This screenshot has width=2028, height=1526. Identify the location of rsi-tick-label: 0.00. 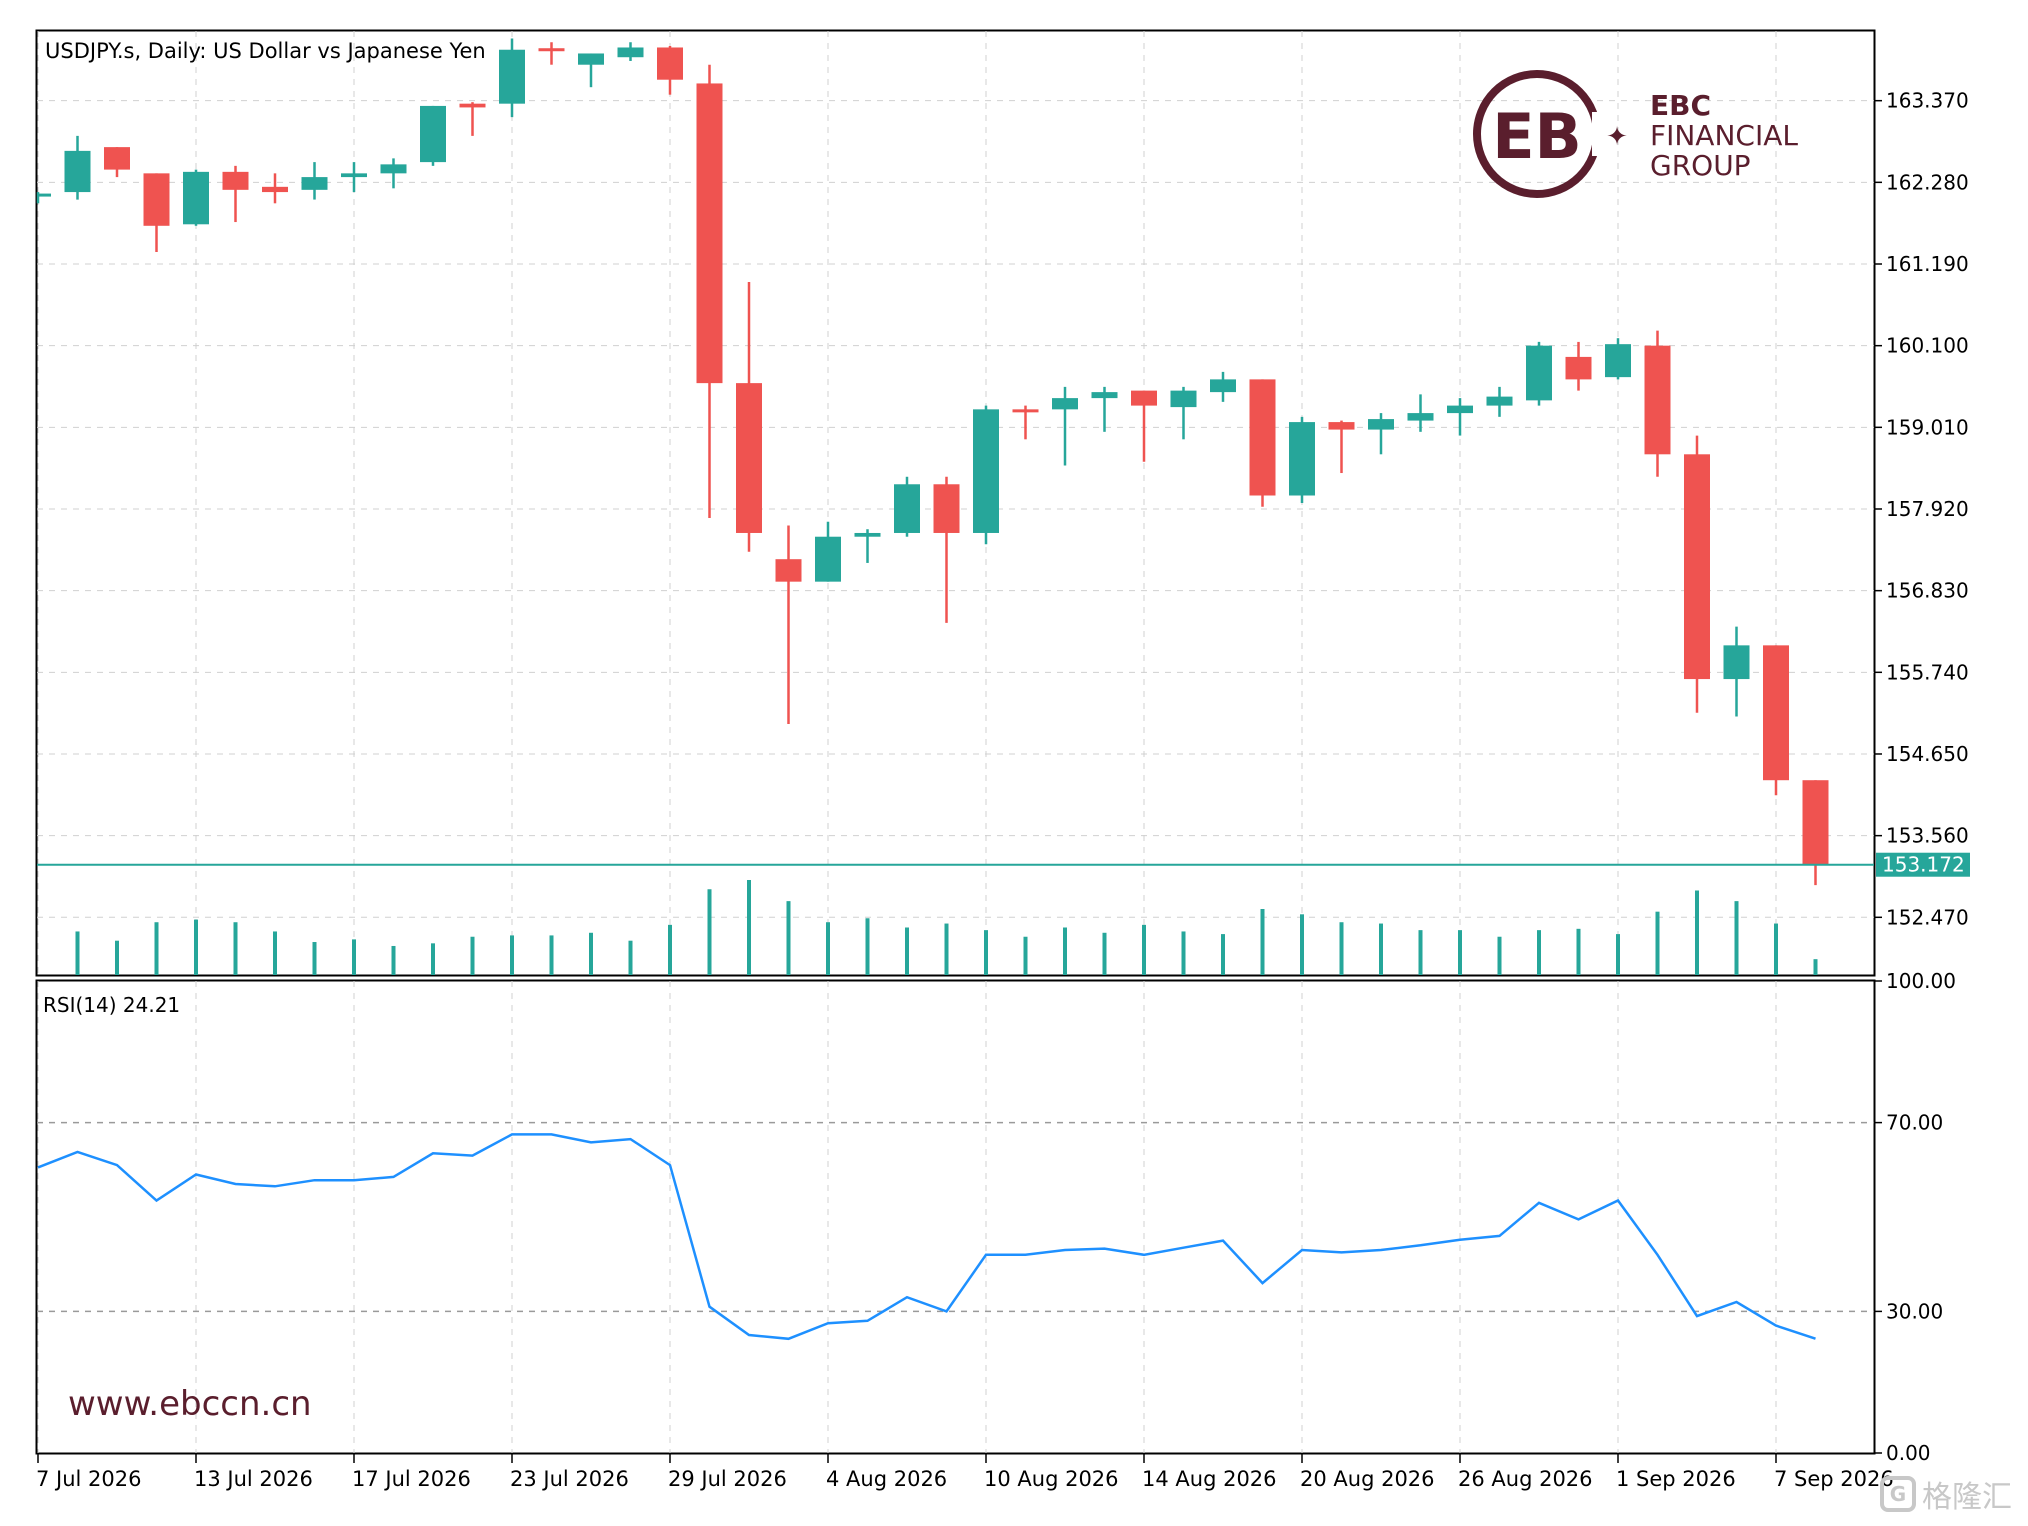
(1908, 1453).